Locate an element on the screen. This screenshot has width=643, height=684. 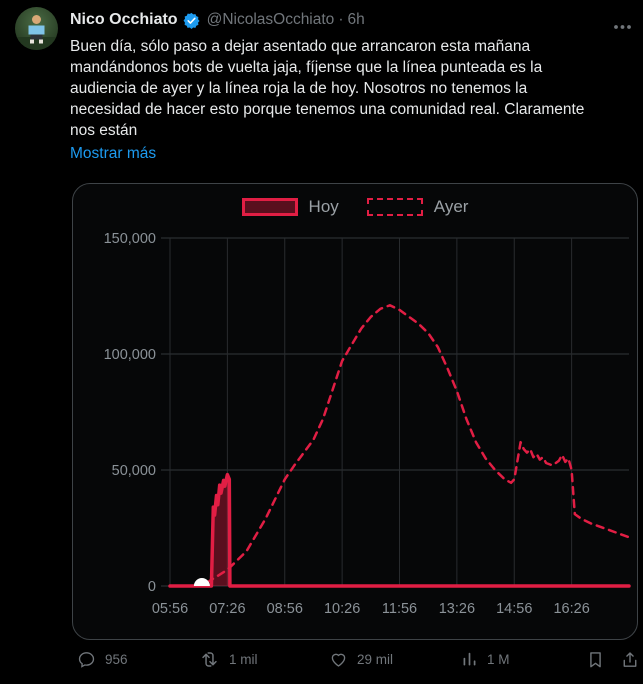
heart-icon is located at coordinates (338, 660).